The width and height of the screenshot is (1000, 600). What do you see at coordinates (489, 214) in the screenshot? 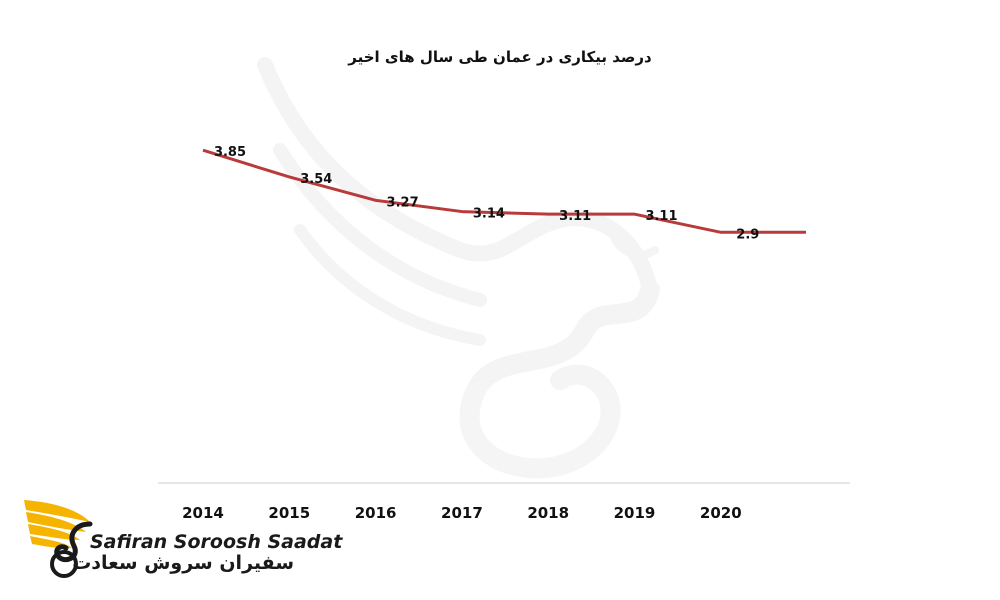
I see `data-label: 3.14` at bounding box center [489, 214].